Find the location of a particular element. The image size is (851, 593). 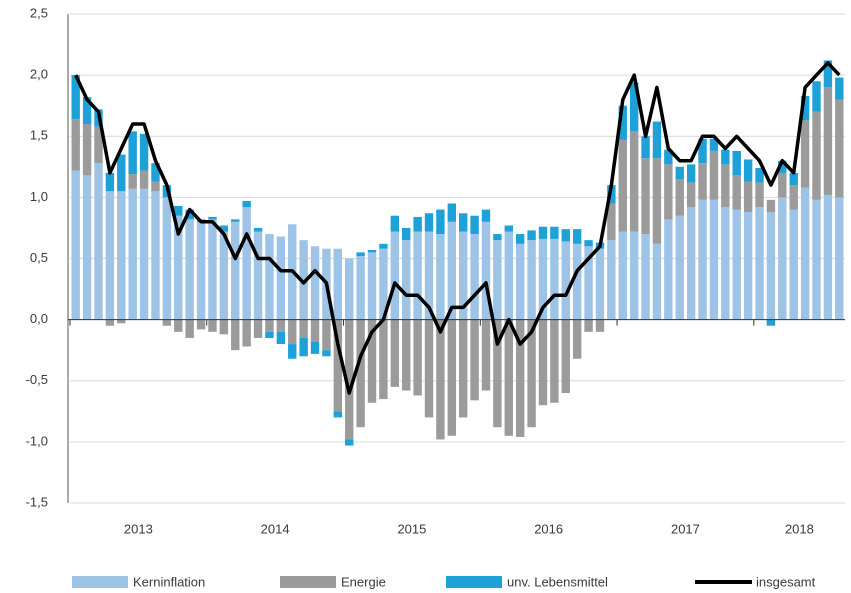

y-tick-label: -1,0 is located at coordinates (37, 440).